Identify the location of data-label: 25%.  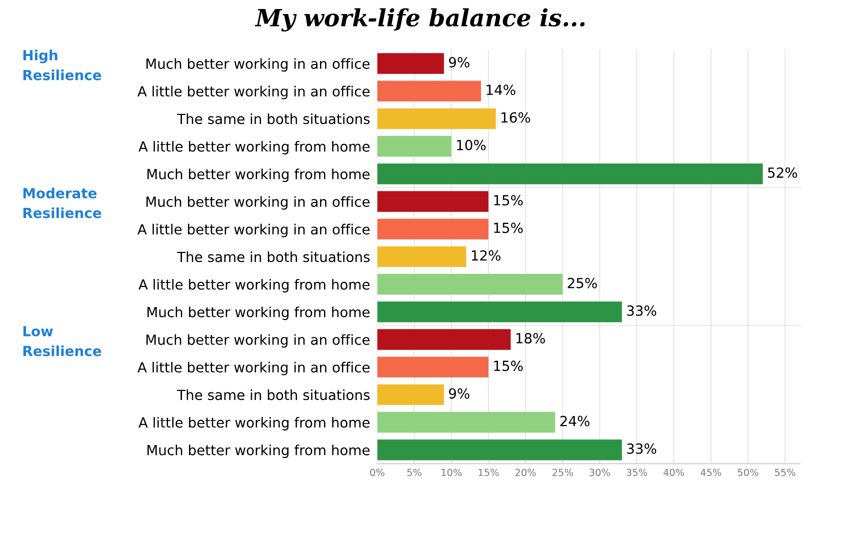
(582, 283).